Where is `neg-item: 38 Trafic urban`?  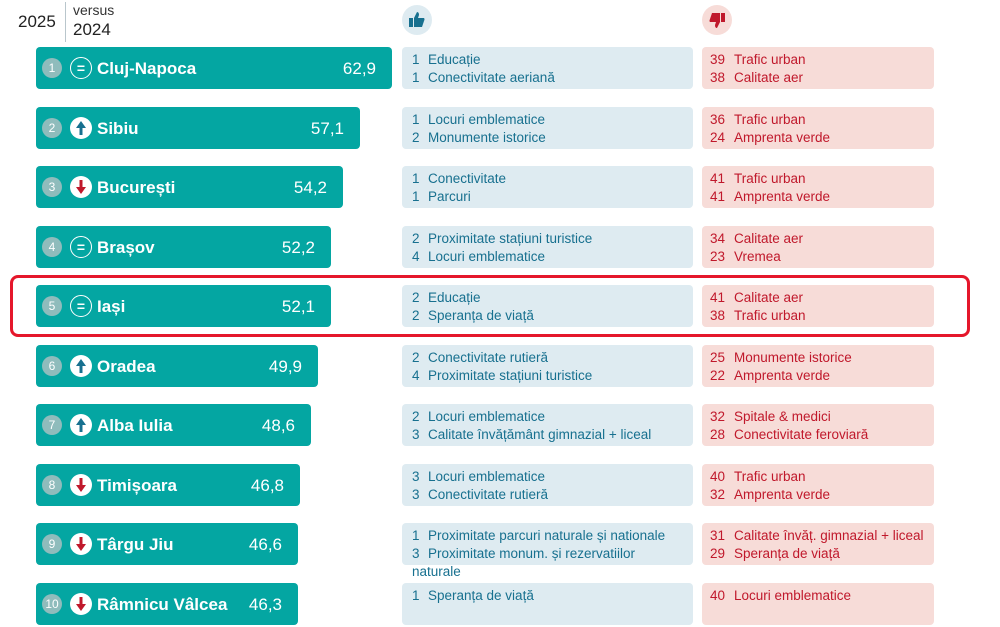 neg-item: 38 Trafic urban is located at coordinates (758, 315).